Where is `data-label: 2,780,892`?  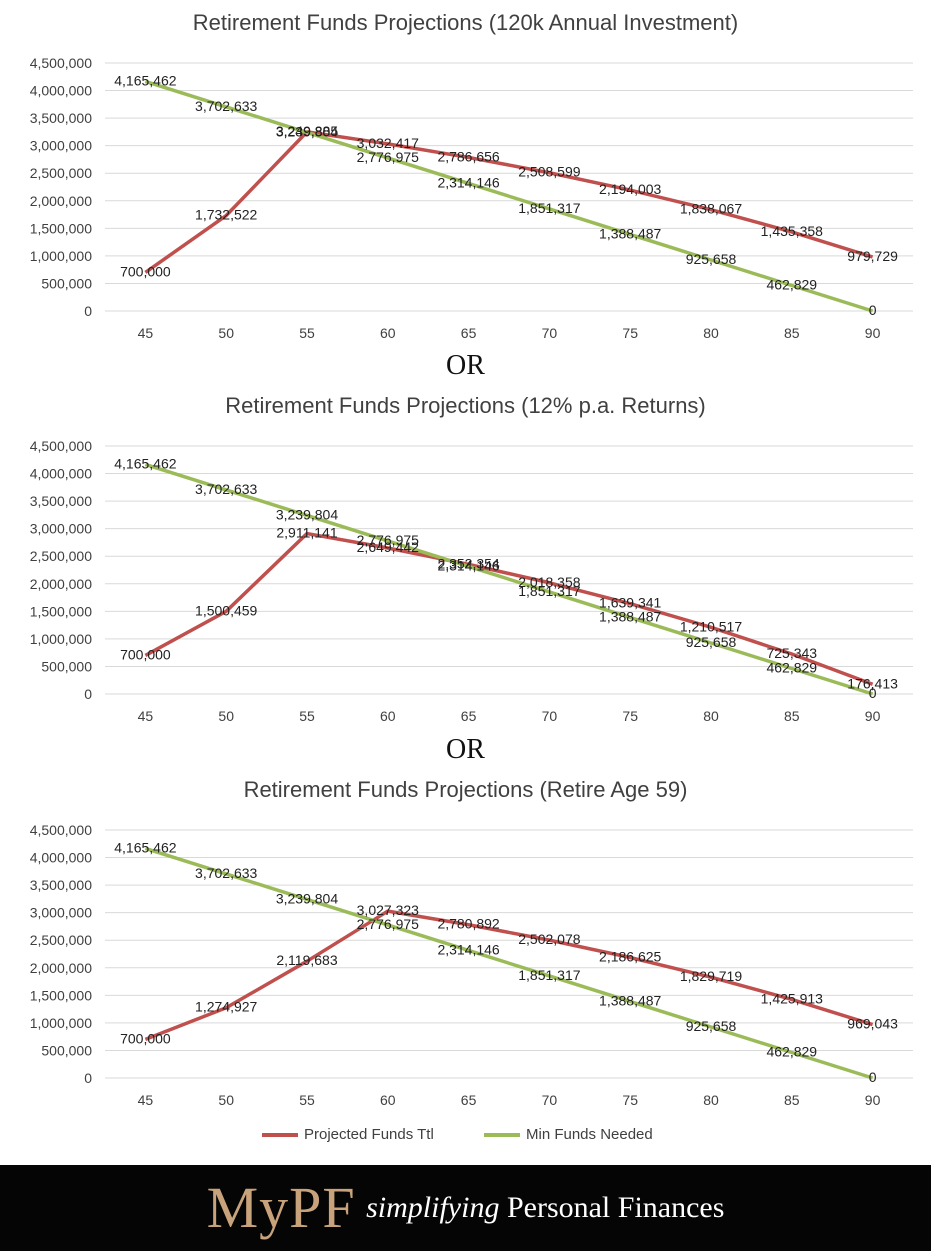 data-label: 2,780,892 is located at coordinates (468, 924).